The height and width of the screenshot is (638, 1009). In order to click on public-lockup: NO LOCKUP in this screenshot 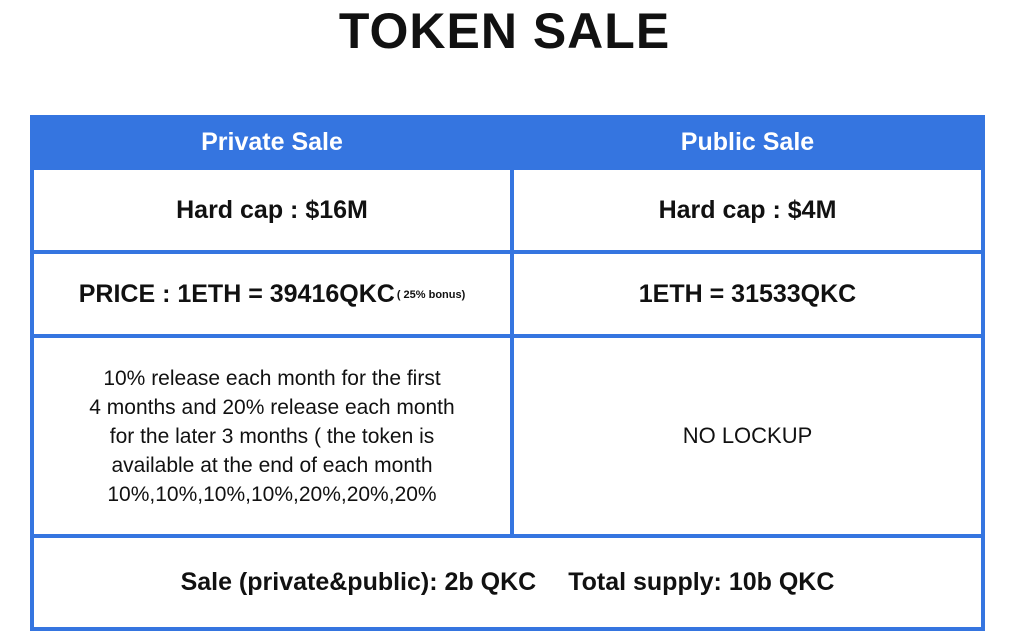, I will do `click(747, 436)`.